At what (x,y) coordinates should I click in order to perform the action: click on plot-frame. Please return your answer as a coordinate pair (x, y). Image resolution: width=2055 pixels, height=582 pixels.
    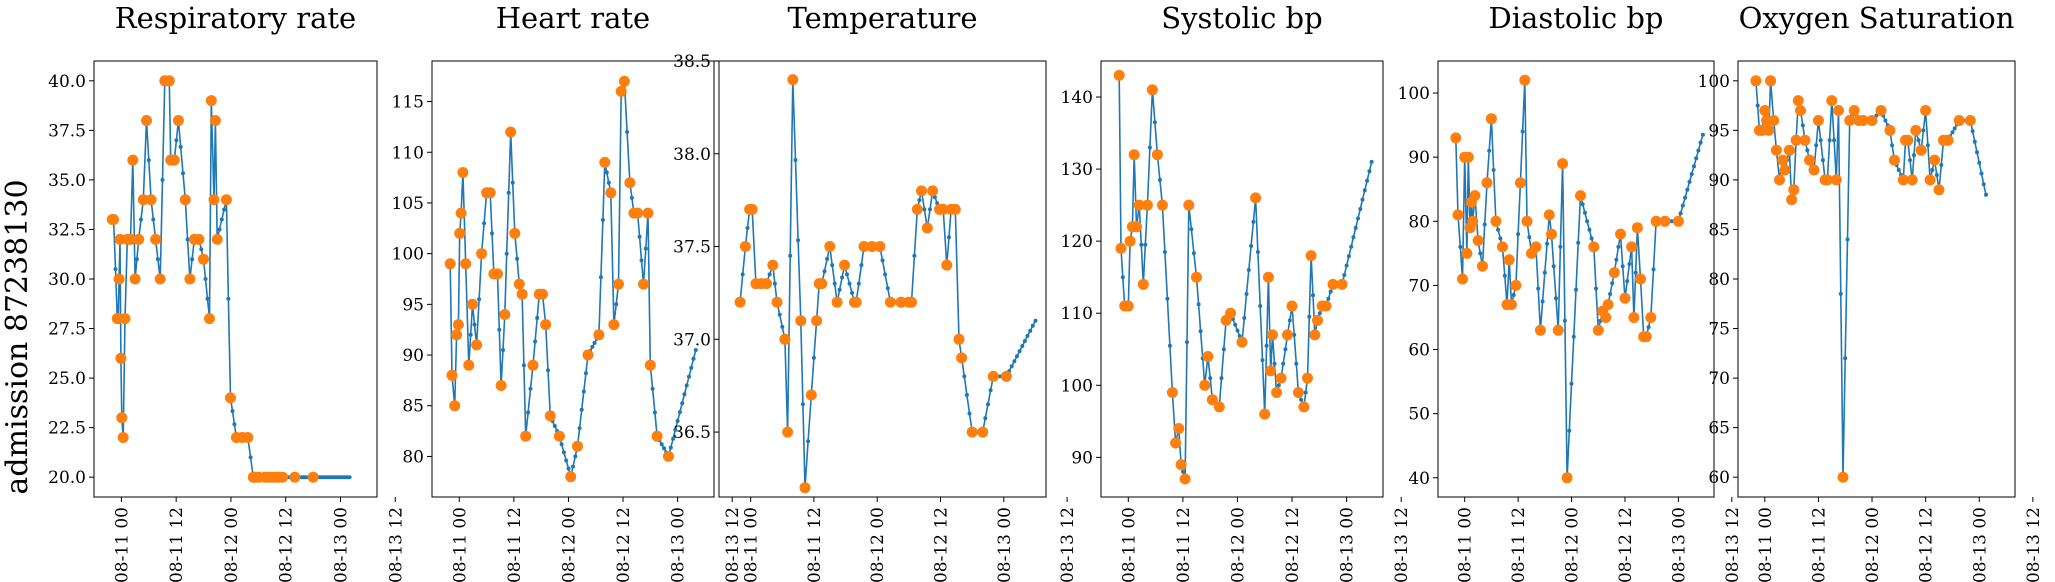
    Looking at the image, I should click on (573, 279).